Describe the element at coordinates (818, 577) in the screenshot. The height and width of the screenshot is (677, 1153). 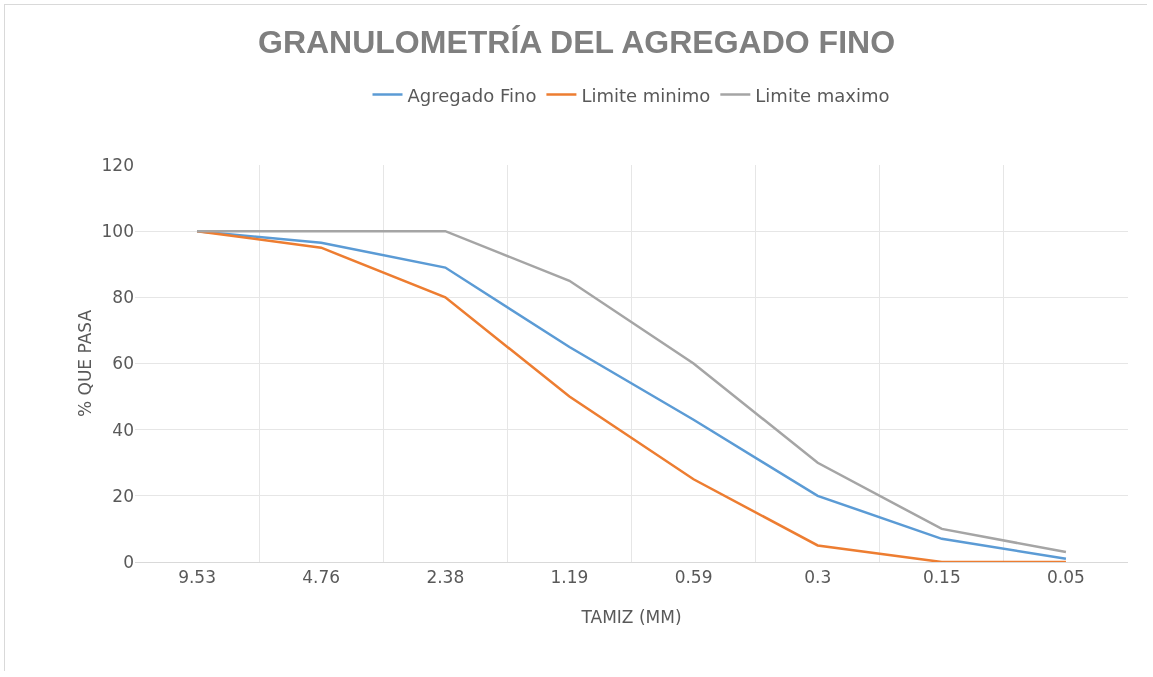
I see `x-tick-label: 0.3` at that location.